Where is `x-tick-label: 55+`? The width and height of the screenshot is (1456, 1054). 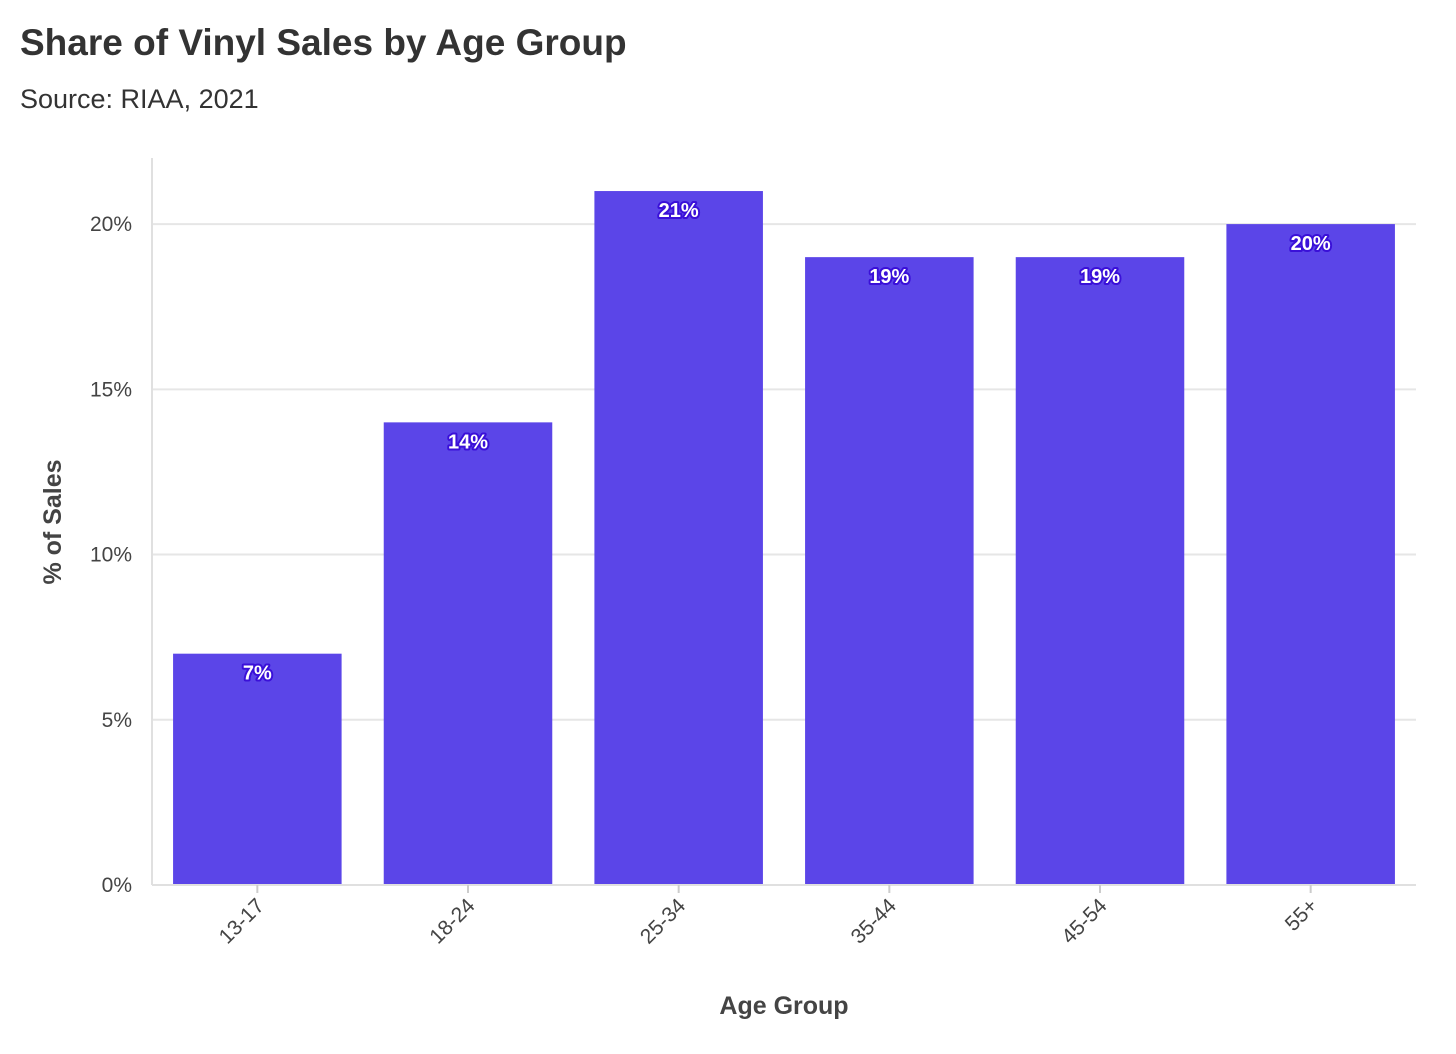
x-tick-label: 55+ is located at coordinates (1301, 914).